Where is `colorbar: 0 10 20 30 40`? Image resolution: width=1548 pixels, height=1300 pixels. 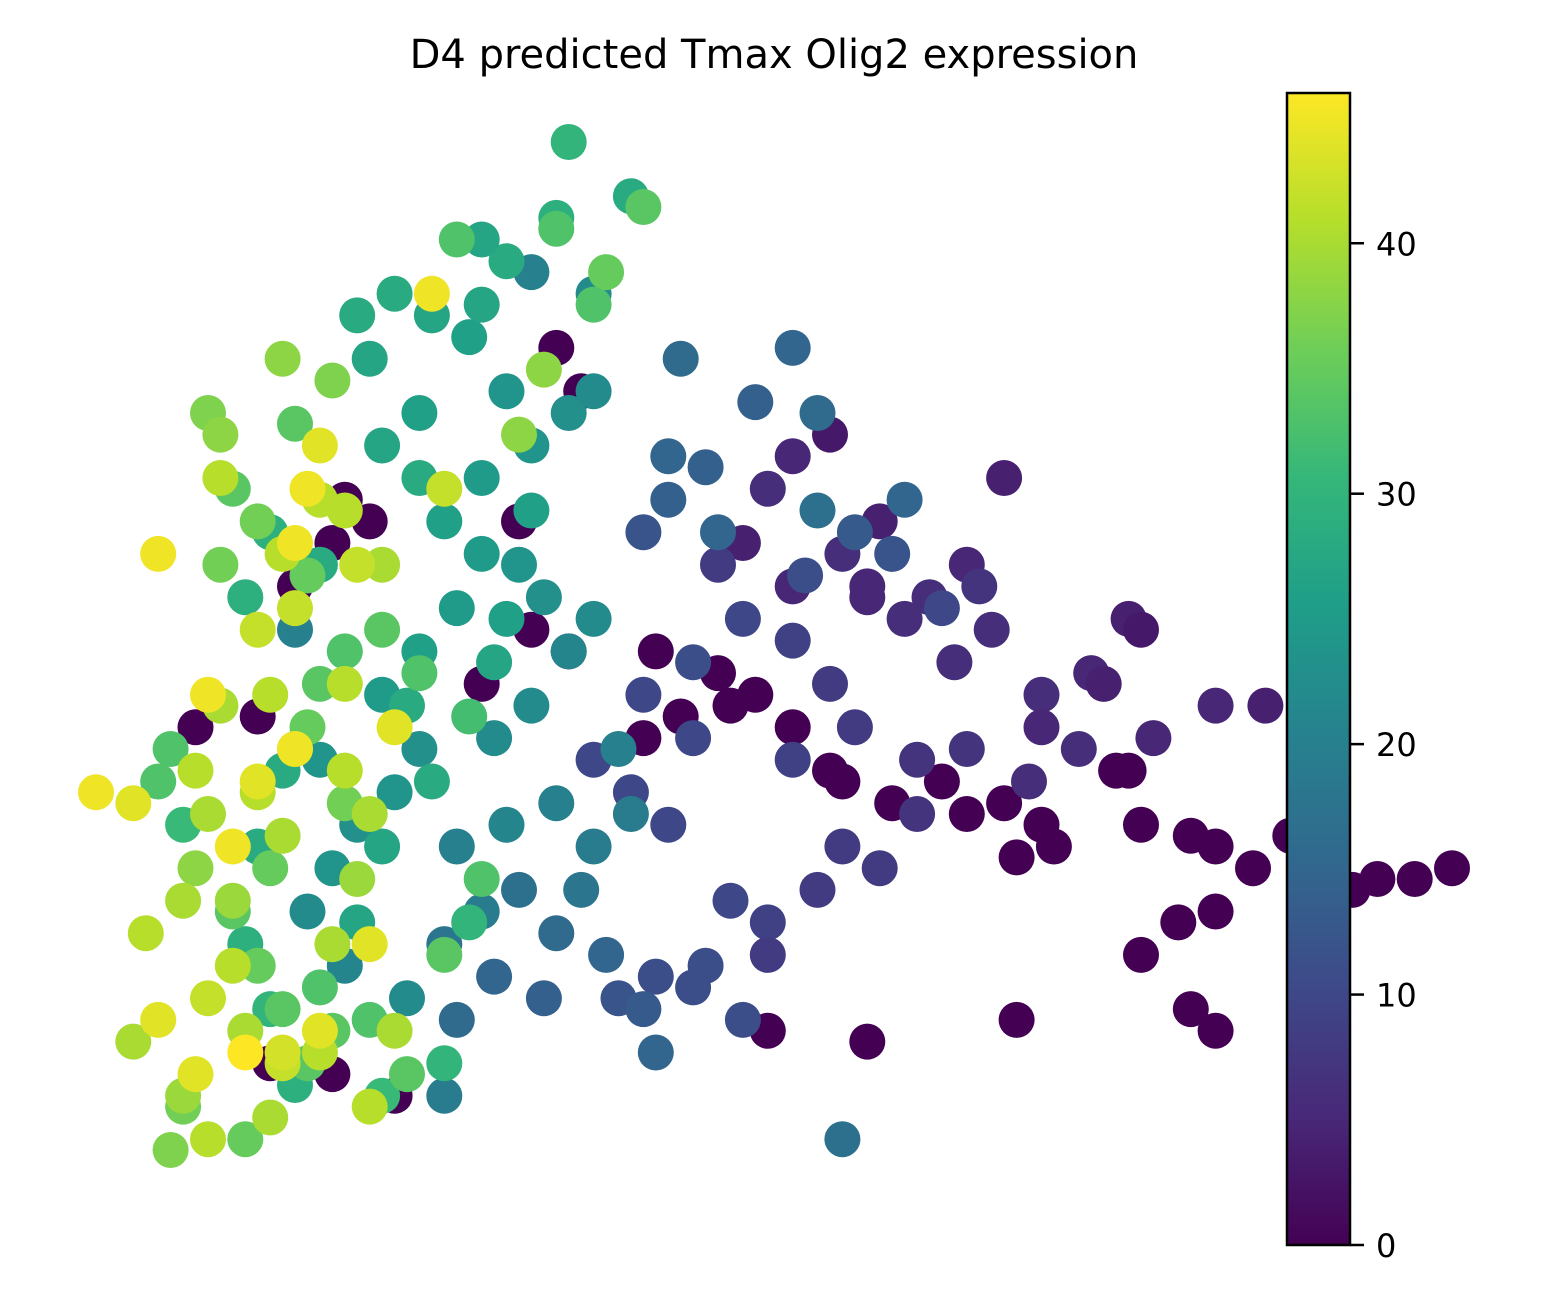 colorbar: 0 10 20 30 40 is located at coordinates (1351, 678).